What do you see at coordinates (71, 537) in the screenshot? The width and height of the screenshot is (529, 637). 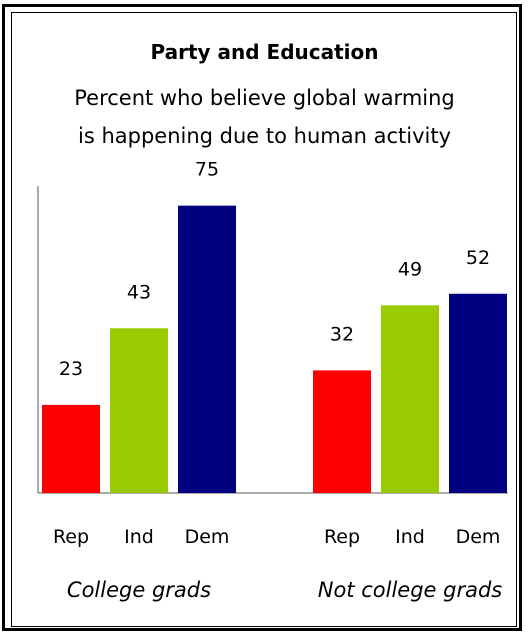 I see `x-tick-label-g1-rep: Rep` at bounding box center [71, 537].